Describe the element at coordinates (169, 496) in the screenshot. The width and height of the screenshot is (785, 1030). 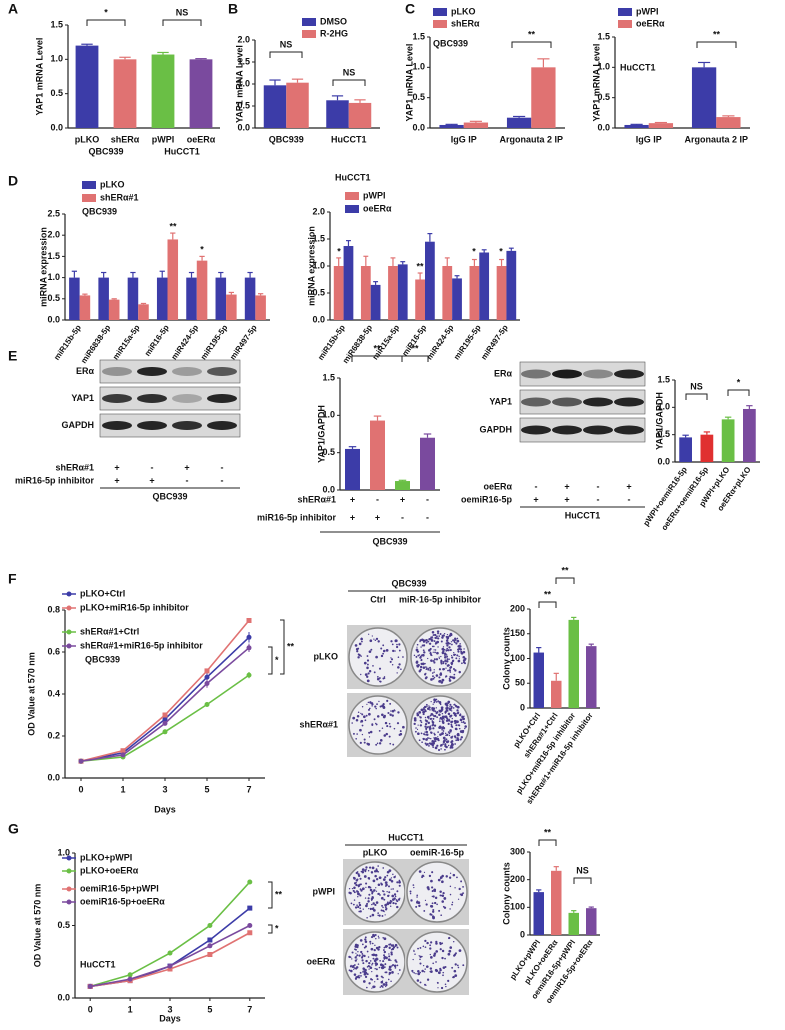
I see `cell-line-label: QBC939` at that location.